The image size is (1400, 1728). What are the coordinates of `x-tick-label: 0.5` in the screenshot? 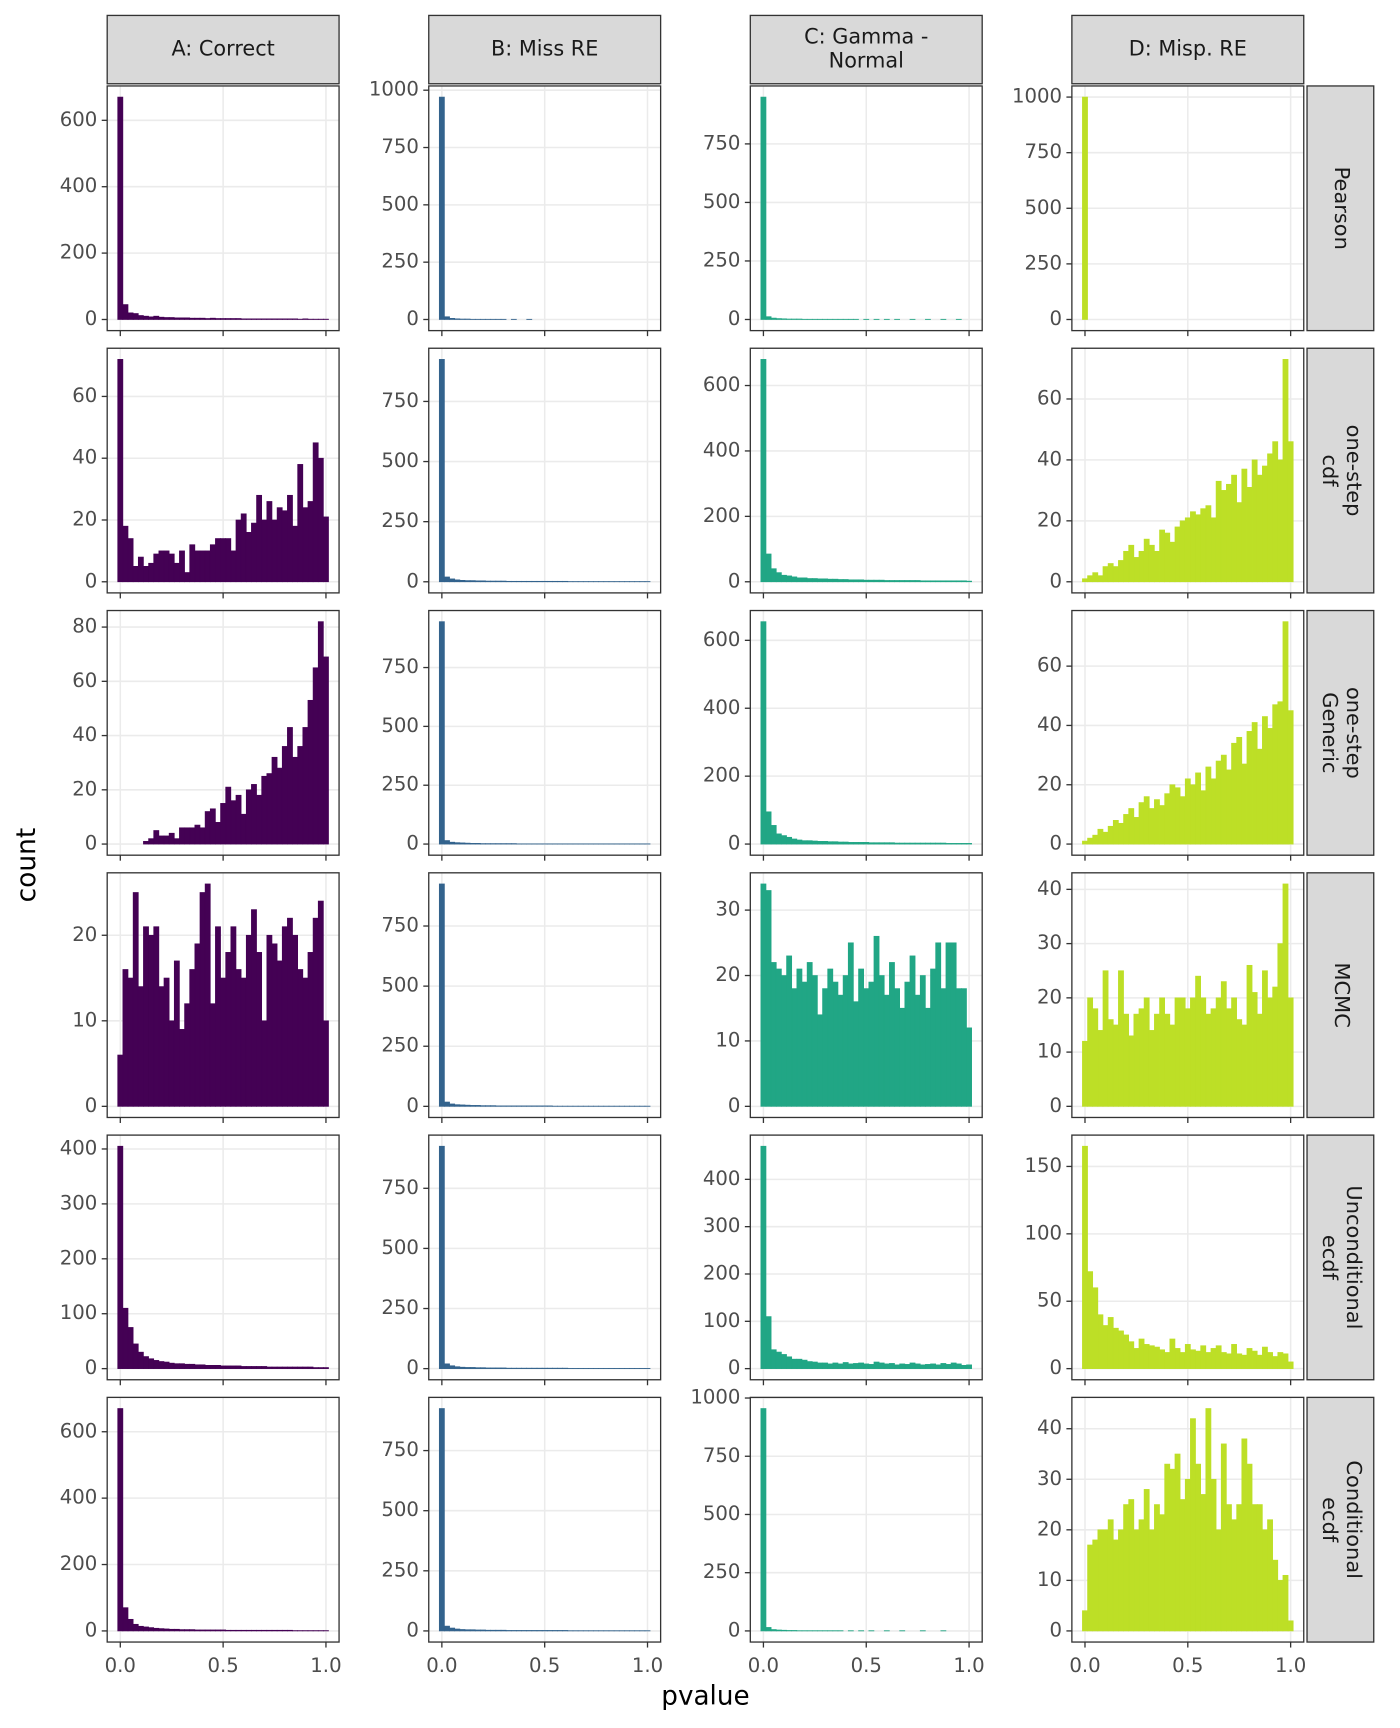 It's located at (1187, 1665).